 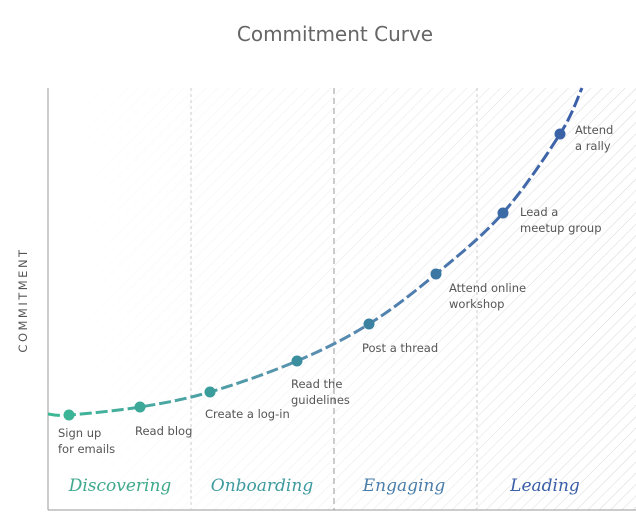 I want to click on stage-label: Engaging, so click(x=404, y=486).